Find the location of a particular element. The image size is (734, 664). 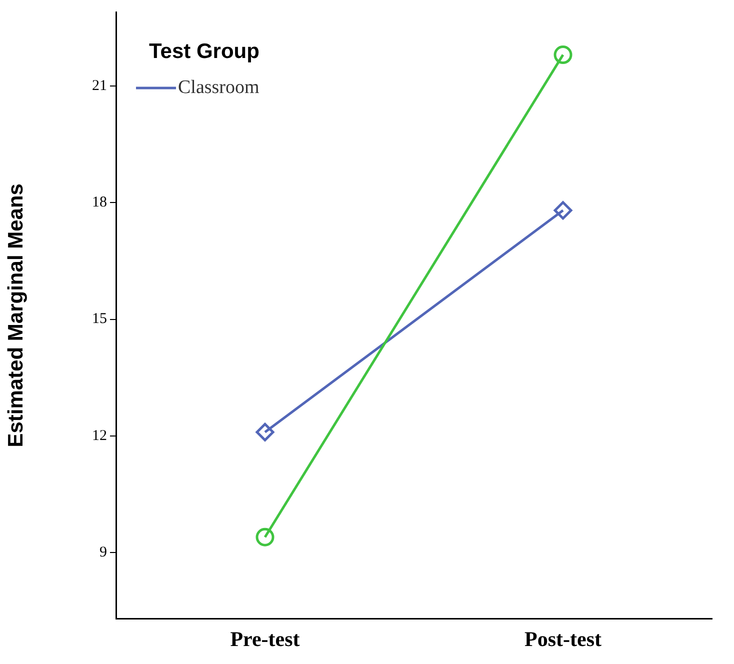

y-tick-label: 18 is located at coordinates (99, 202).